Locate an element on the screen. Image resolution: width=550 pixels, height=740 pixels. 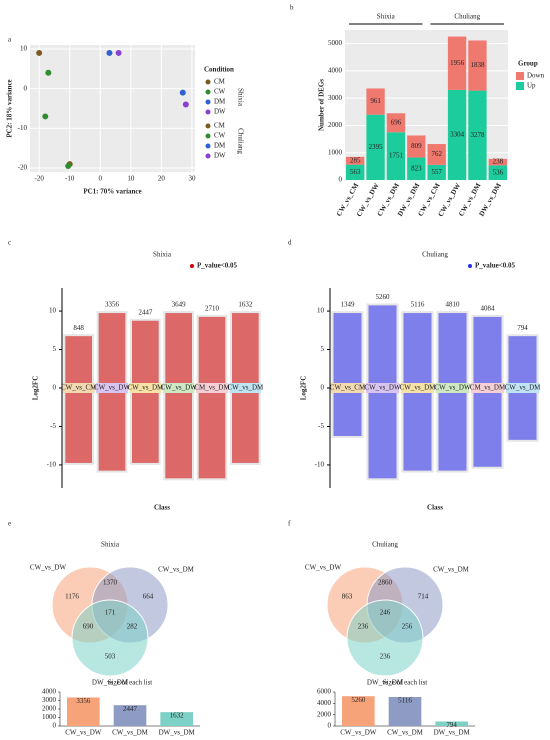
significant-points is located at coordinates (347, 374).